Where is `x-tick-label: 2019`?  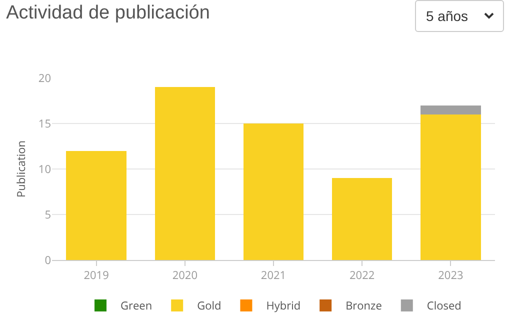 x-tick-label: 2019 is located at coordinates (96, 276).